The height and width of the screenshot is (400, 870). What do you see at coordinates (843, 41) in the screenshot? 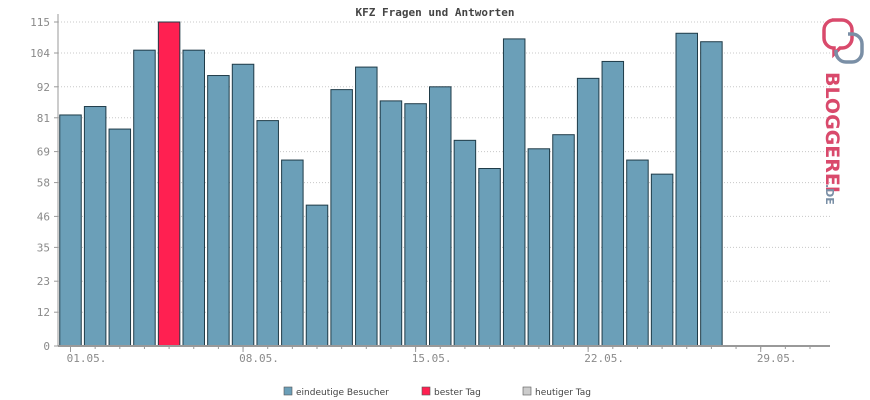
I see `logo-chat-icon` at bounding box center [843, 41].